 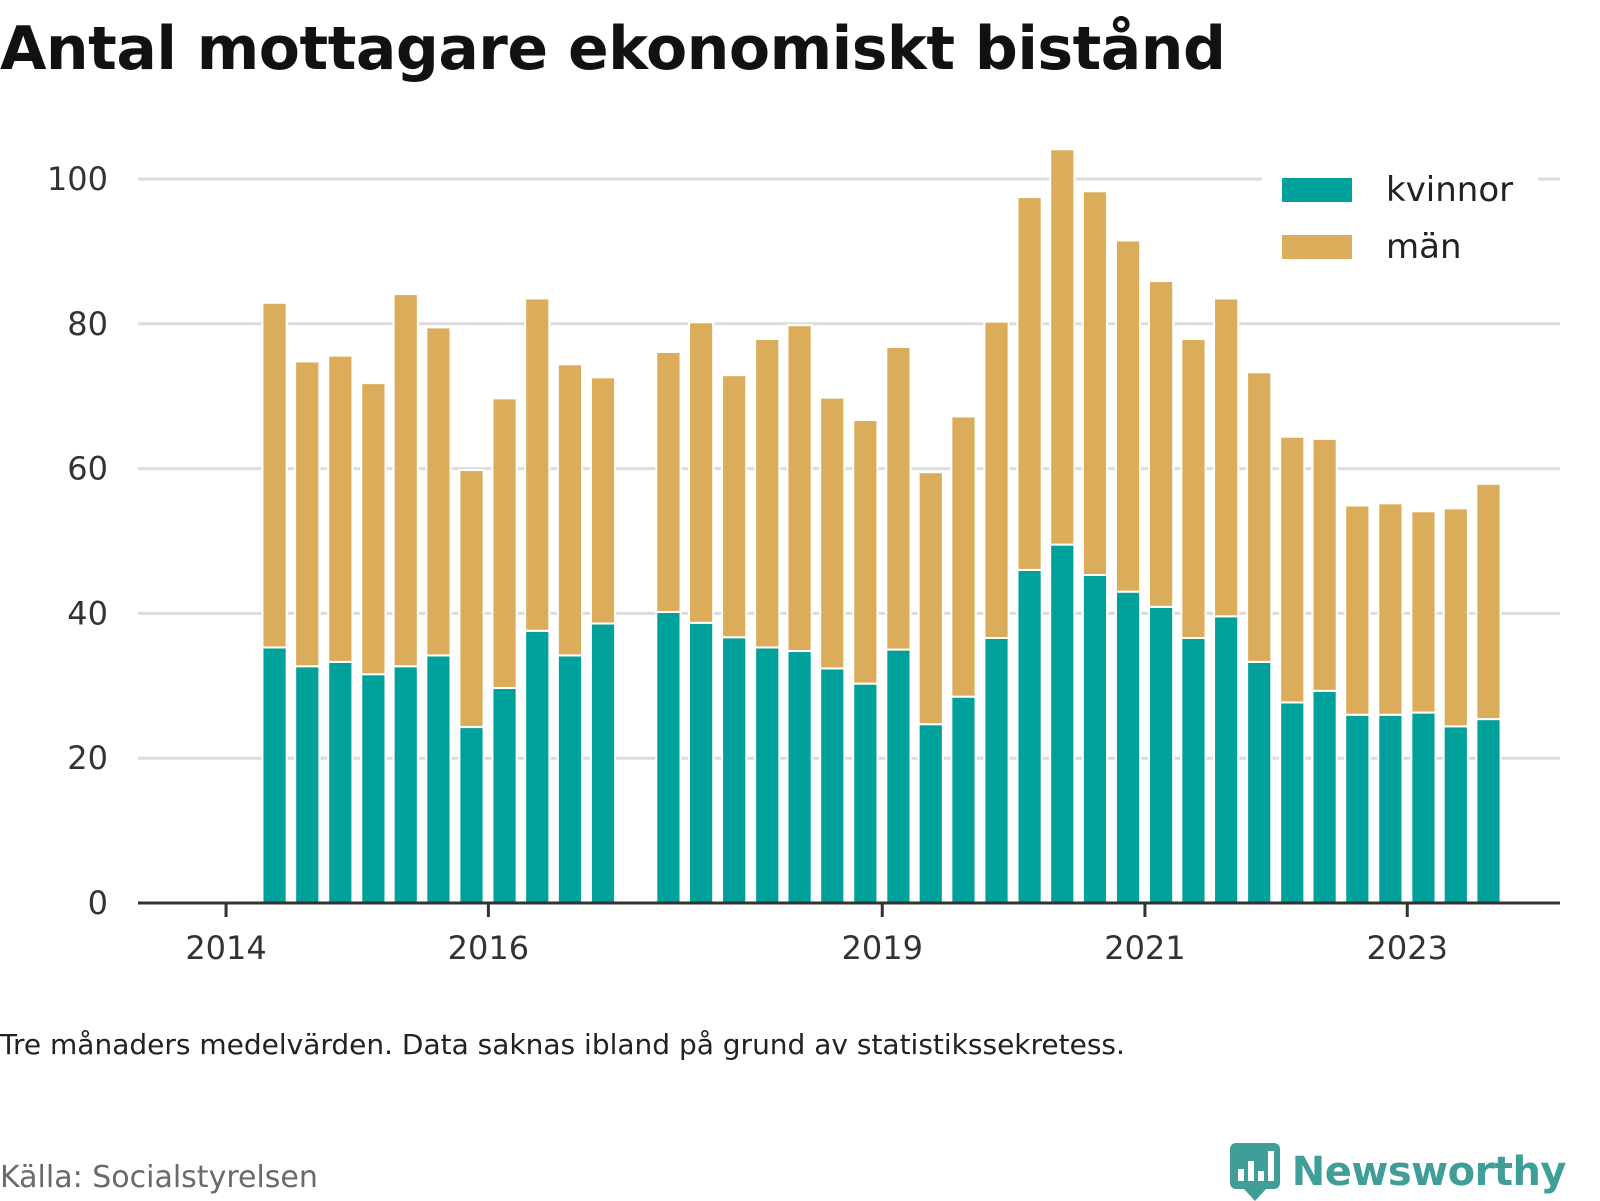 What do you see at coordinates (488, 948) in the screenshot?
I see `x-tick-label: 2016` at bounding box center [488, 948].